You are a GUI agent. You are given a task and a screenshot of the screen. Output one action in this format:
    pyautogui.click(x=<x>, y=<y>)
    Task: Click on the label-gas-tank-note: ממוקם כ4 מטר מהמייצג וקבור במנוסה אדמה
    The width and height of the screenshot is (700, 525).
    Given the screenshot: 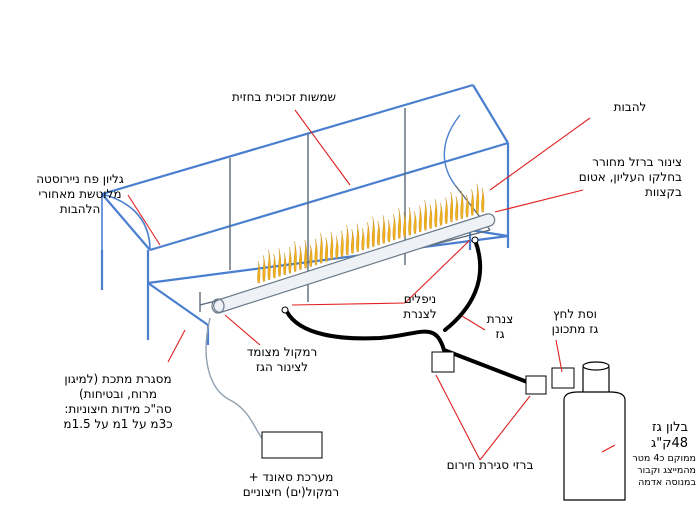 What is the action you would take?
    pyautogui.click(x=664, y=470)
    